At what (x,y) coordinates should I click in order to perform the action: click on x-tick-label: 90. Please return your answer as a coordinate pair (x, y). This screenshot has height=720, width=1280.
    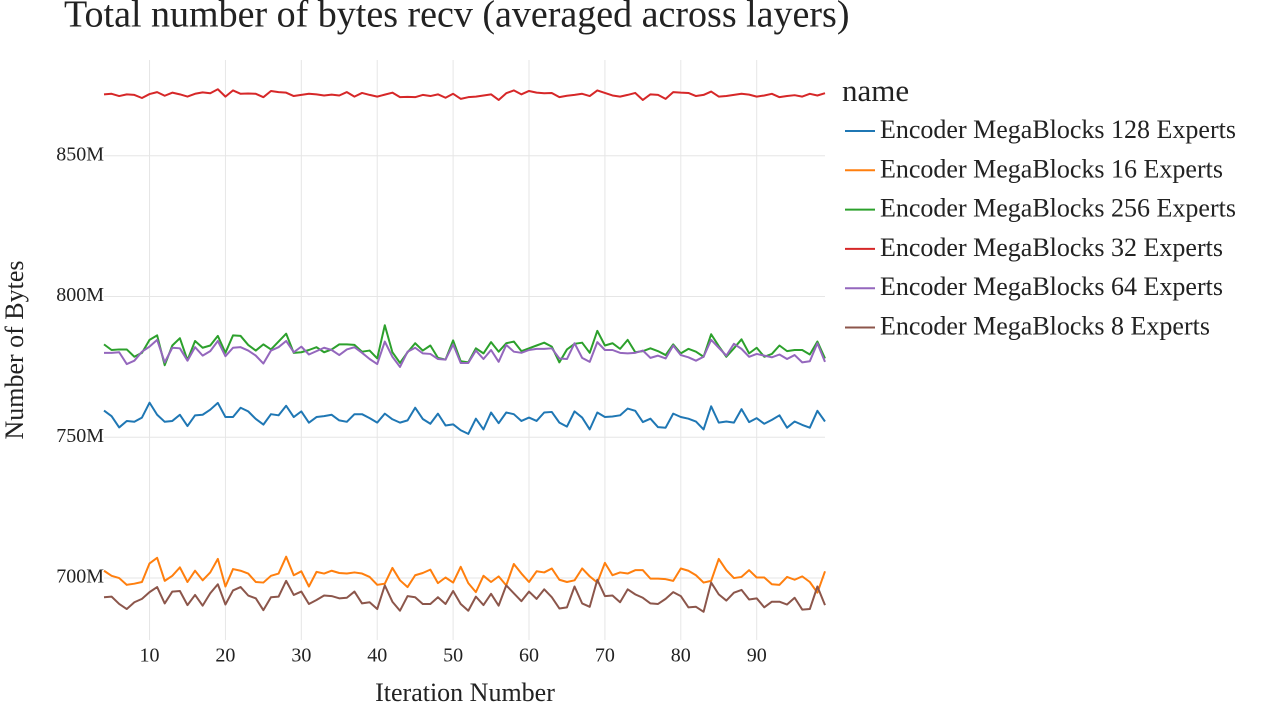
    Looking at the image, I should click on (757, 656).